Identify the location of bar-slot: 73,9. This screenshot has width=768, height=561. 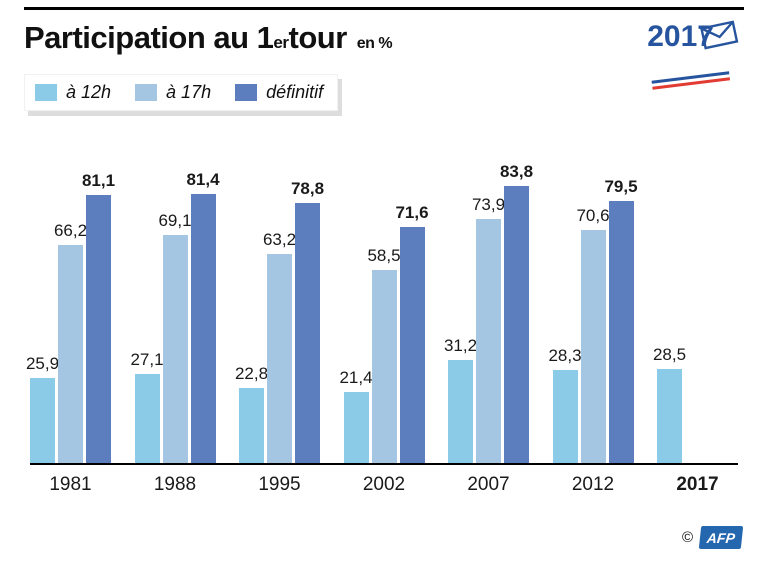
(488, 329).